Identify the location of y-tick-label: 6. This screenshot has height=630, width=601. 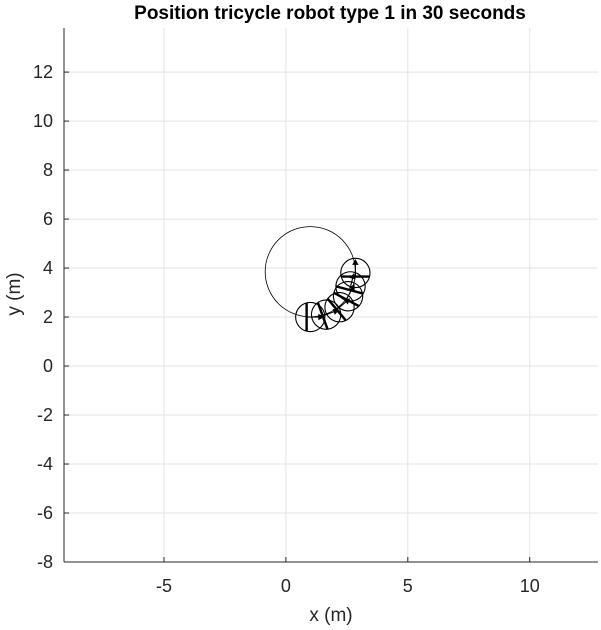
(48, 219).